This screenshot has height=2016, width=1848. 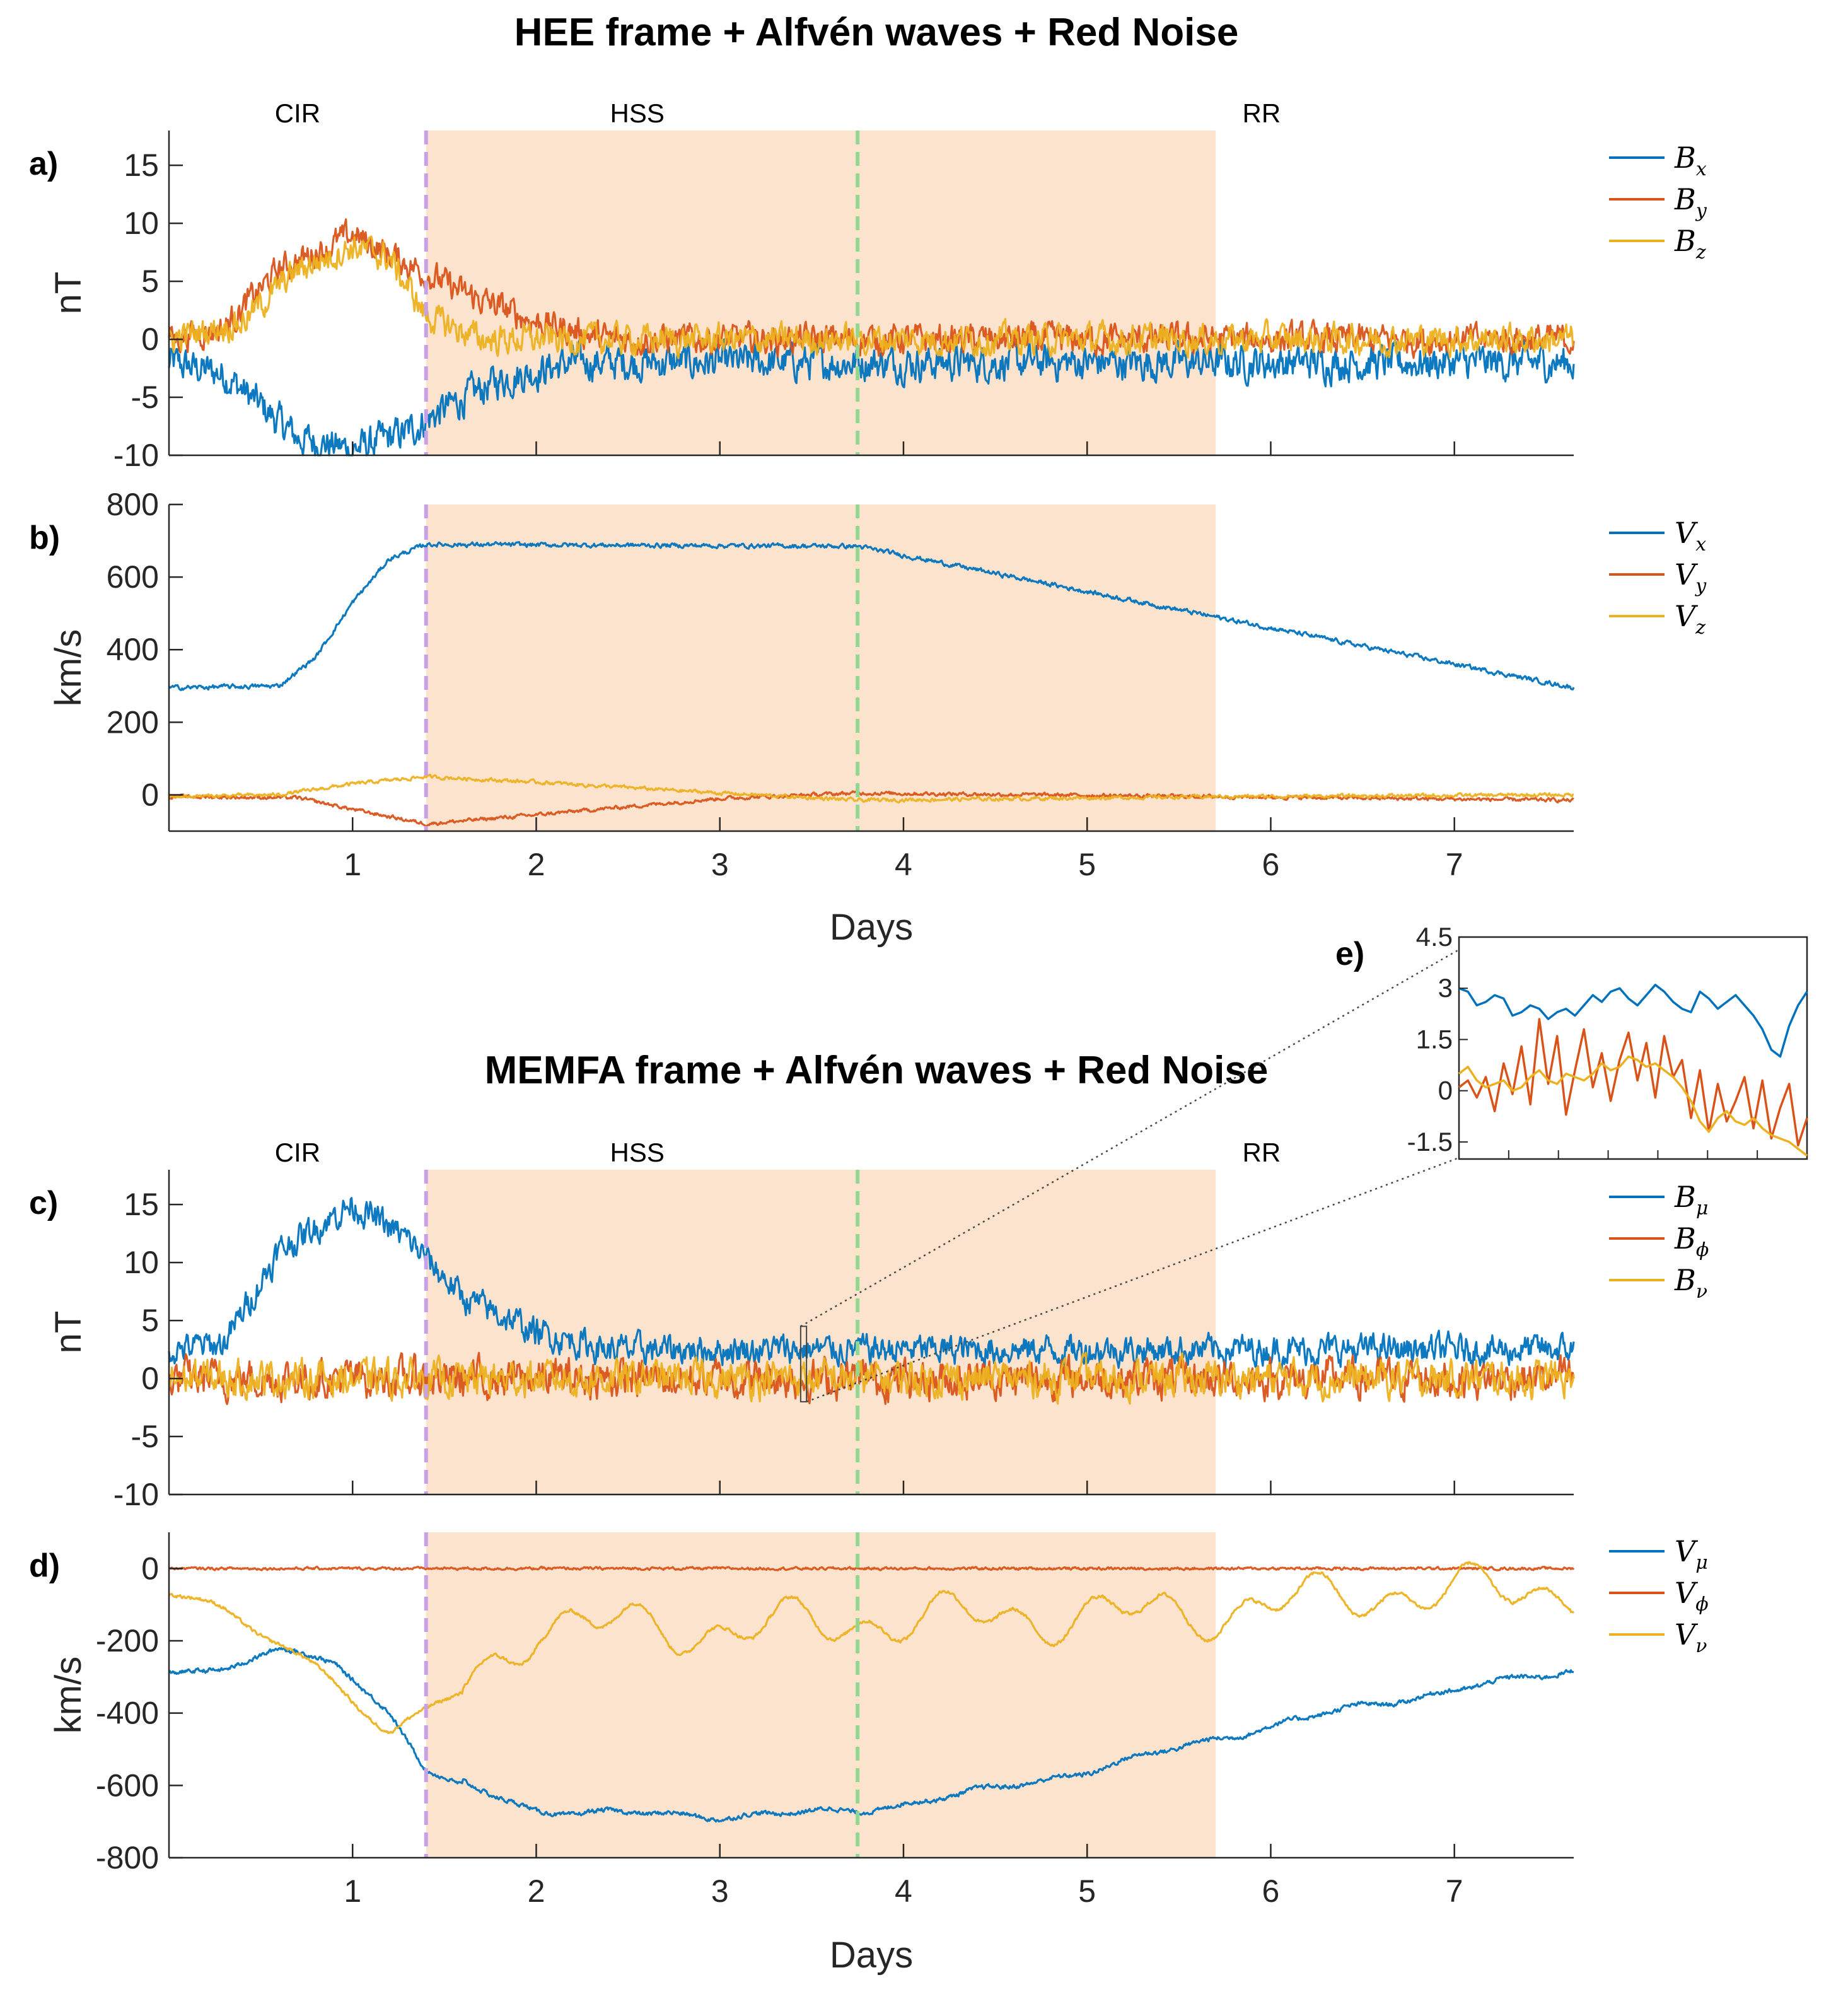 I want to click on inset-y-tick-label: 4.5, so click(x=1434, y=937).